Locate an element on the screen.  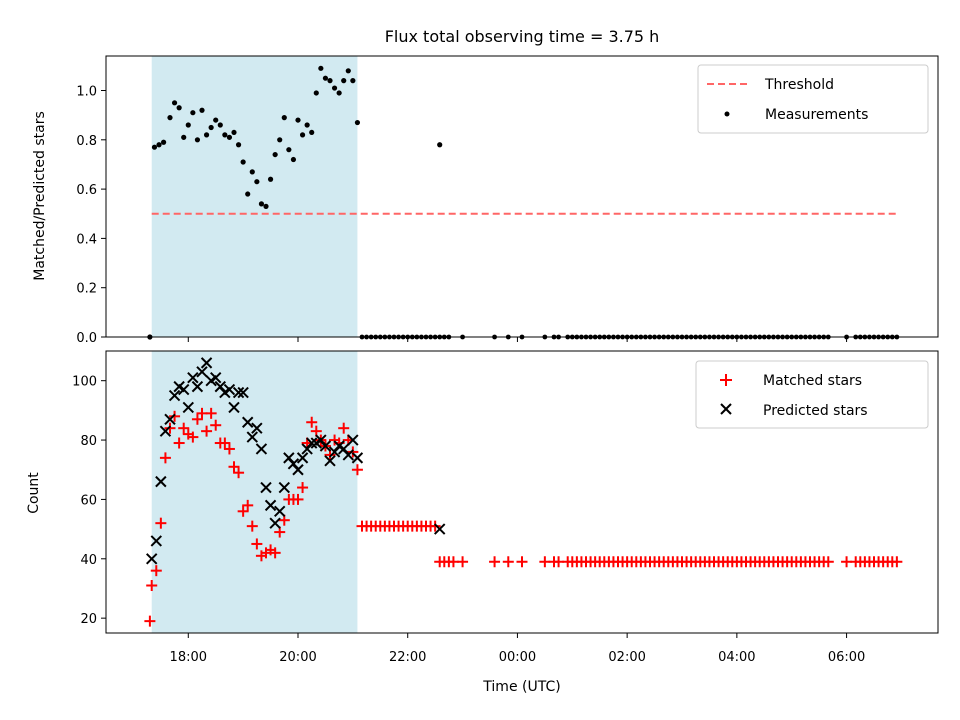
top-legend-box is located at coordinates (813, 99).